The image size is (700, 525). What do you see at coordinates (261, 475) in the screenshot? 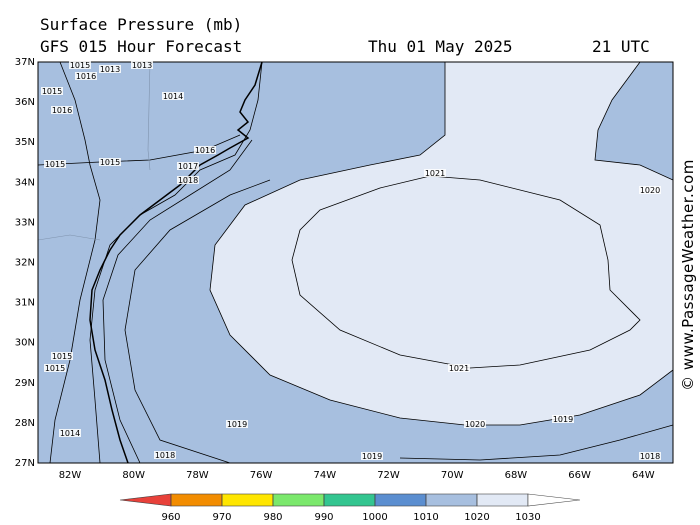
I see `lon-label: 76W` at bounding box center [261, 475].